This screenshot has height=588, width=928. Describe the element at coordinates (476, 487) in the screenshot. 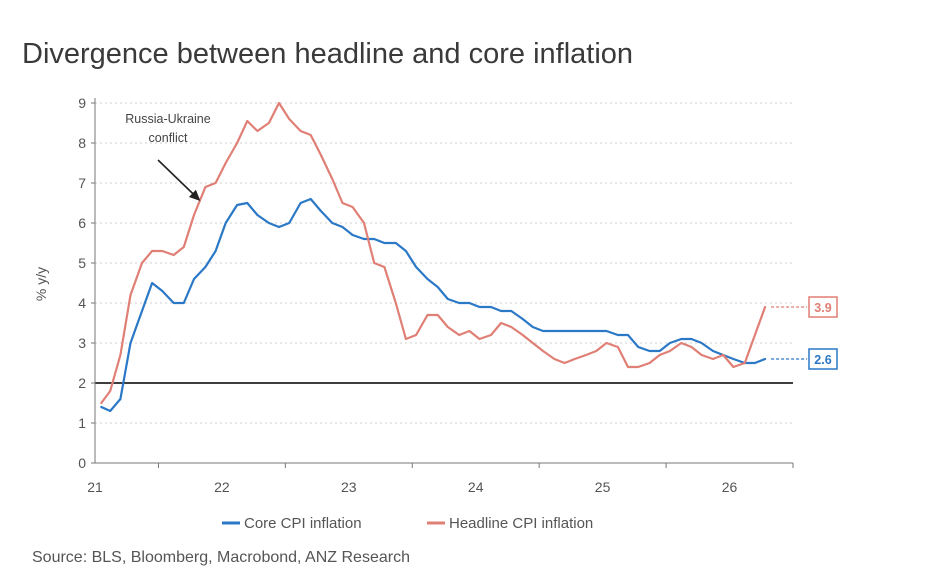

I see `x-tick-label: 24` at that location.